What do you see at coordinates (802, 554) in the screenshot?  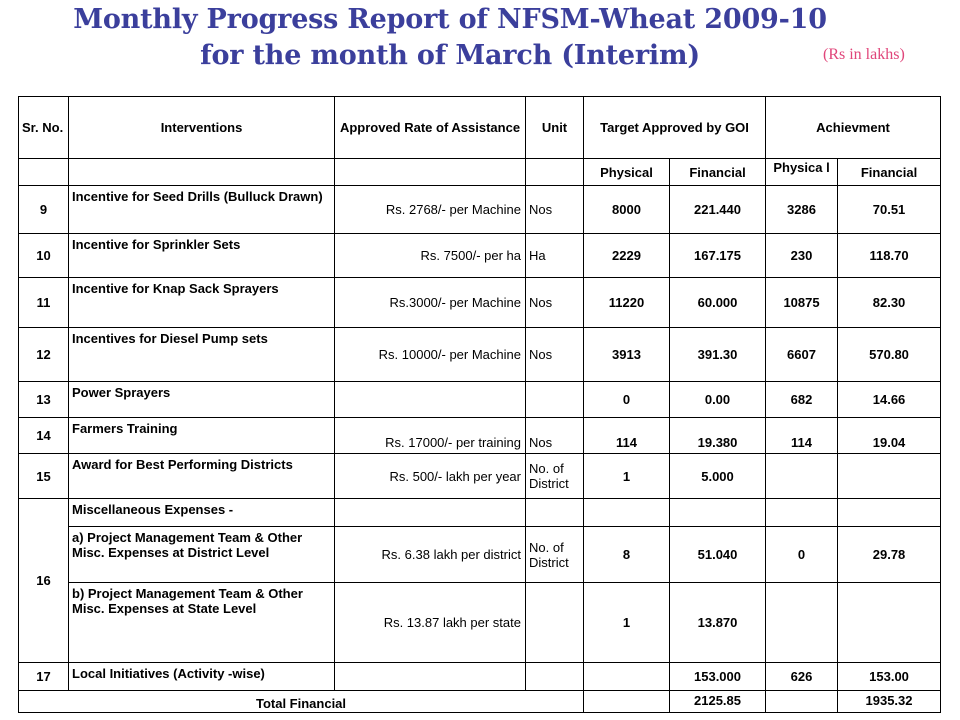 I see `cell-ach-physical: 0` at bounding box center [802, 554].